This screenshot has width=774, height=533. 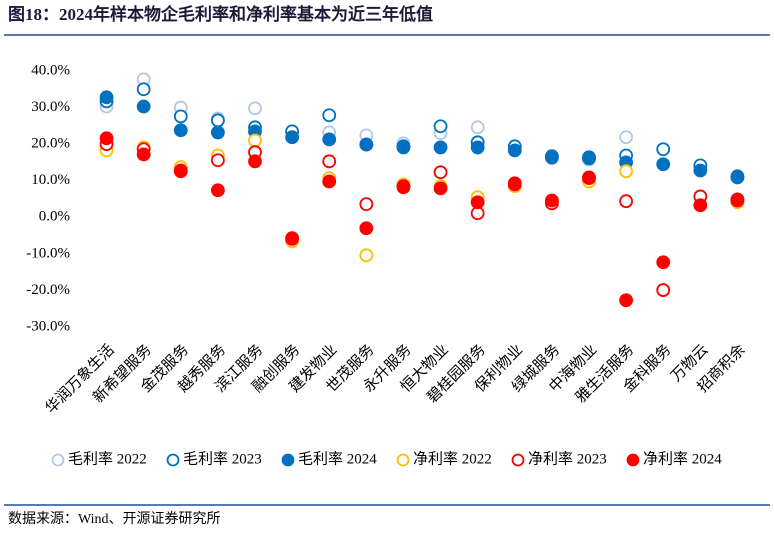 What do you see at coordinates (114, 519) in the screenshot?
I see `source: 数据来源：Wind、开源证券研究所` at bounding box center [114, 519].